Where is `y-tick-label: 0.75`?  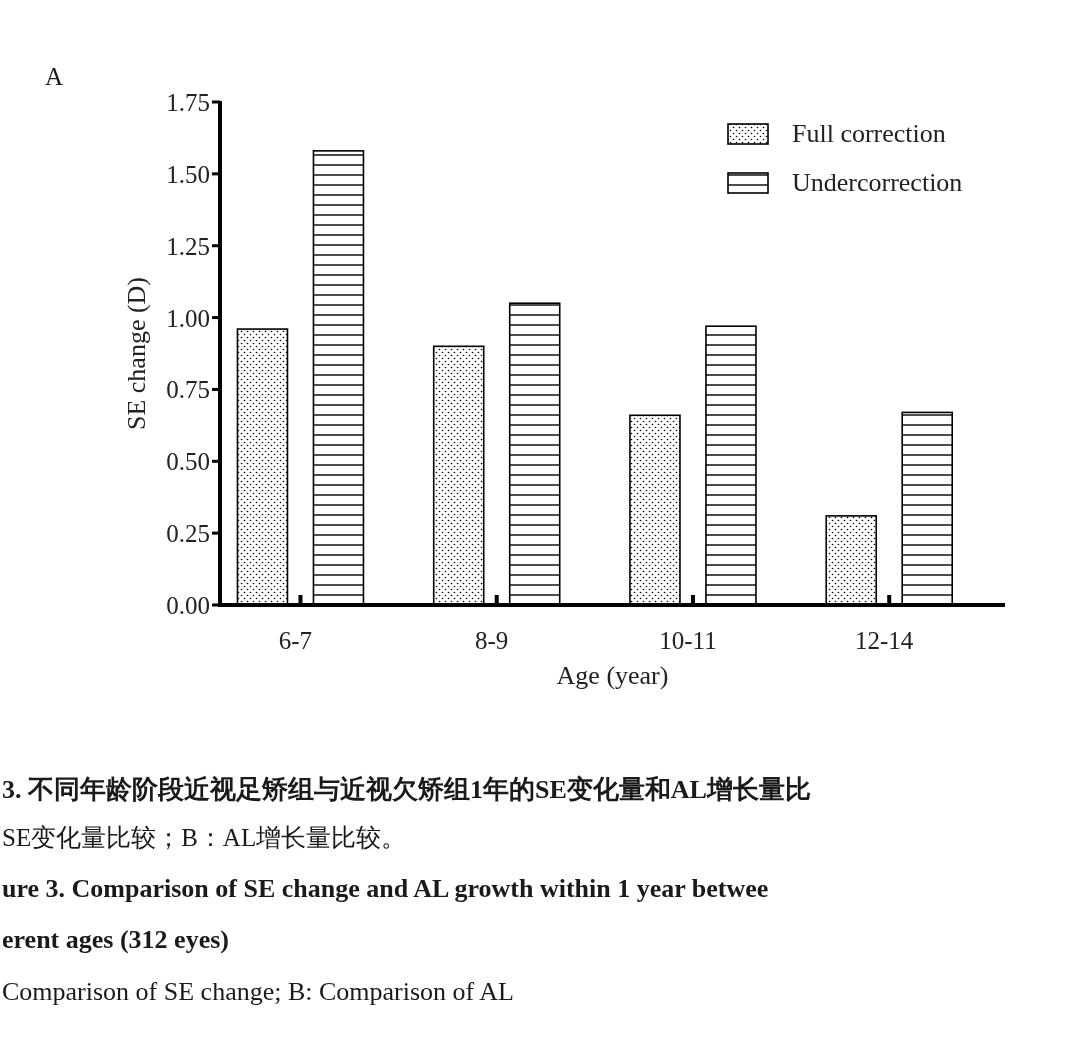
y-tick-label: 0.75 is located at coordinates (188, 390).